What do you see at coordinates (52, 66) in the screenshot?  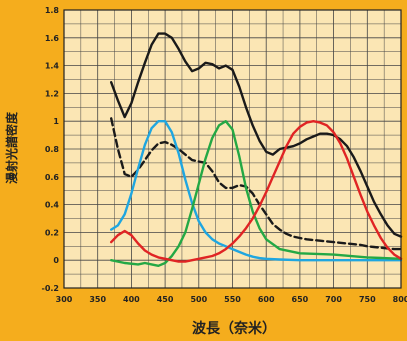 I see `y-tick-label: 1.4` at bounding box center [52, 66].